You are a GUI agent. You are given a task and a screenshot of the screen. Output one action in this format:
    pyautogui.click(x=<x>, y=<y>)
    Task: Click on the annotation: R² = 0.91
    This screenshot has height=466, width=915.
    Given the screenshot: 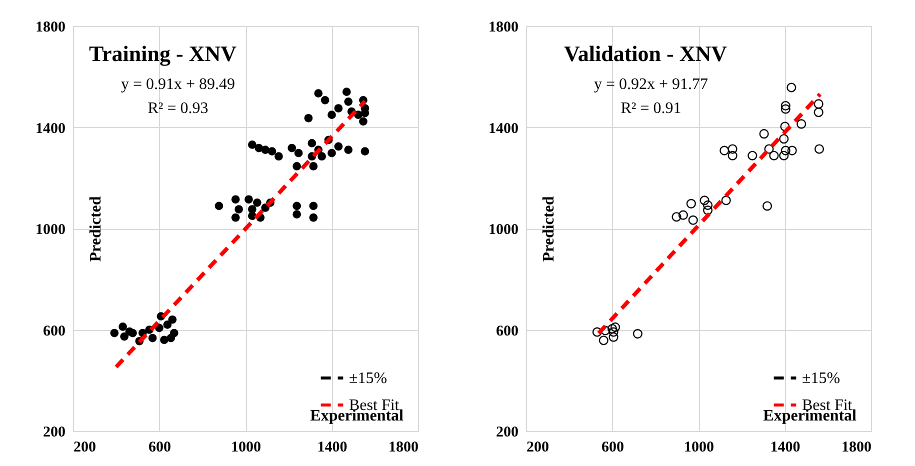 What is the action you would take?
    pyautogui.click(x=651, y=108)
    